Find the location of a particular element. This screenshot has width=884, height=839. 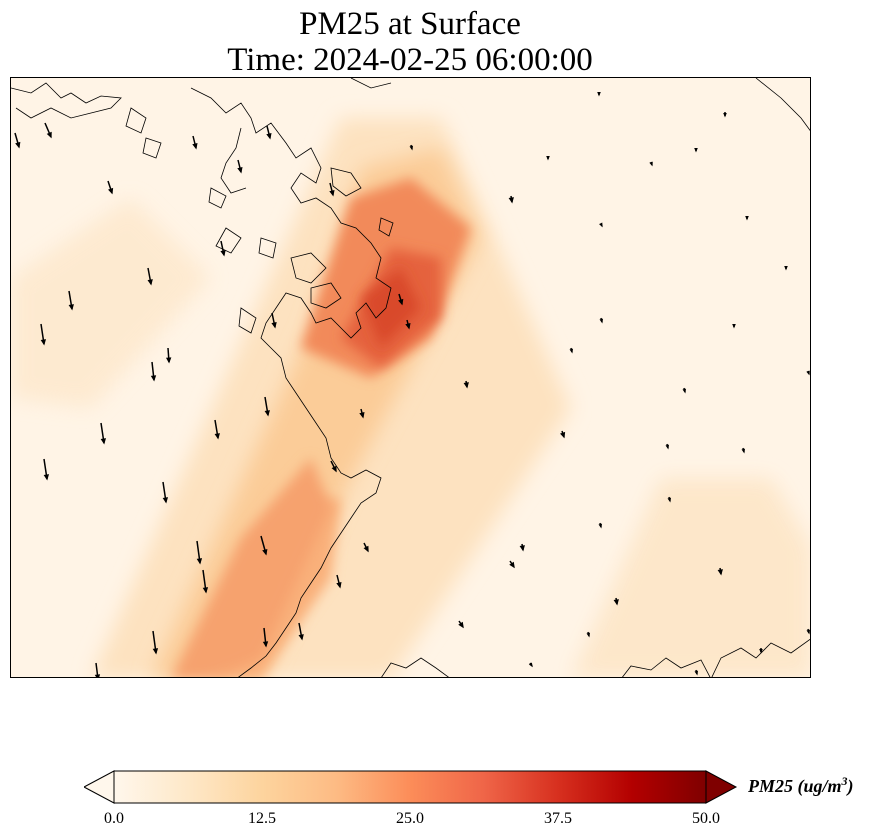

map-subtitle: Time: 2024-02-25 06:00:00 is located at coordinates (410, 60).